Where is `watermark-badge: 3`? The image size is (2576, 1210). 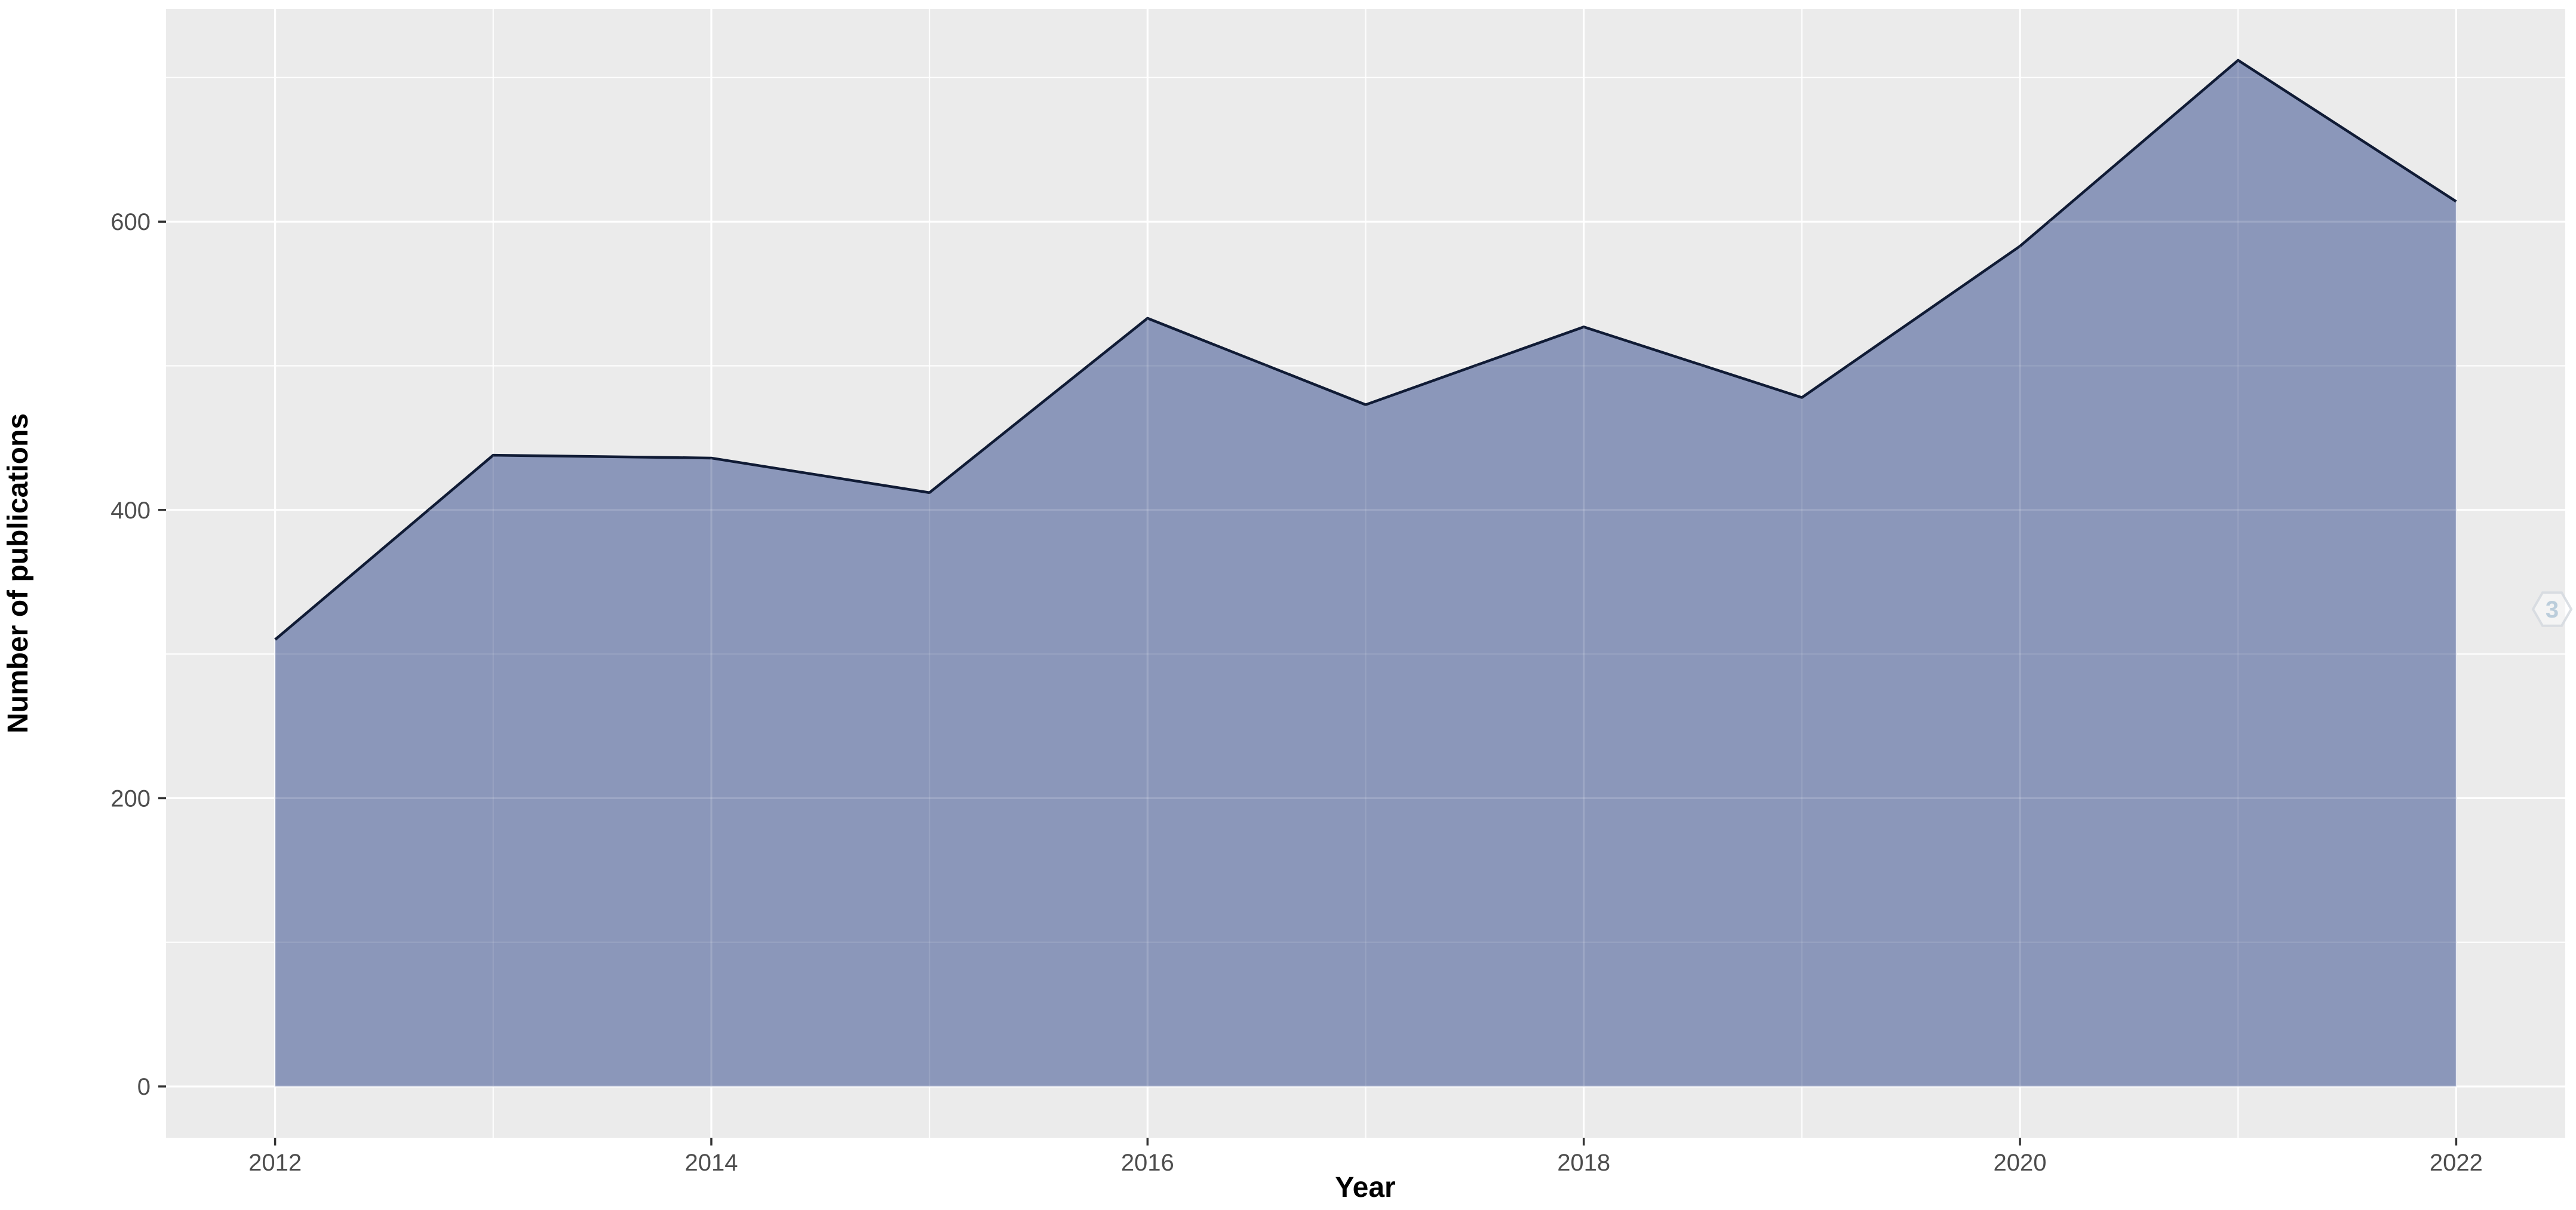
watermark-badge: 3 is located at coordinates (2552, 609).